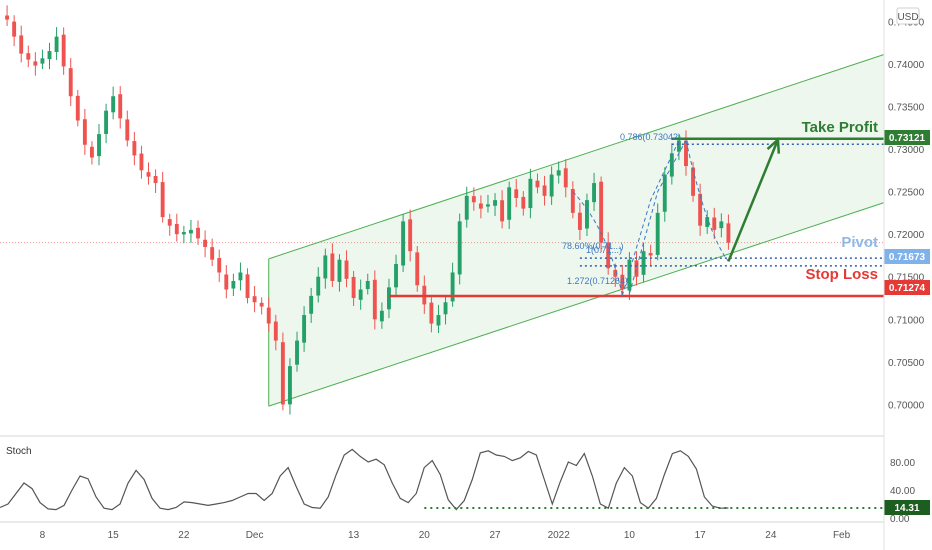  Describe the element at coordinates (907, 507) in the screenshot. I see `stoch-value-tag` at that location.